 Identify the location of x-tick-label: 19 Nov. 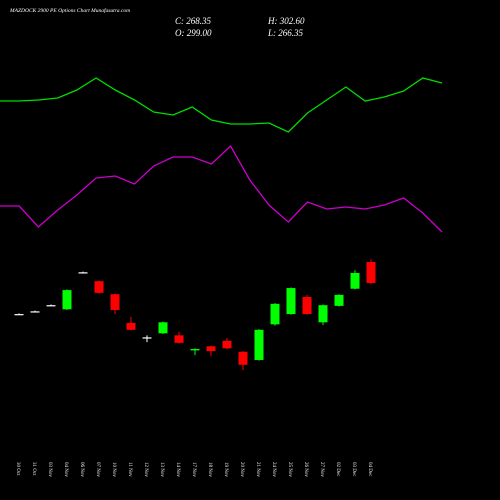
(225, 469).